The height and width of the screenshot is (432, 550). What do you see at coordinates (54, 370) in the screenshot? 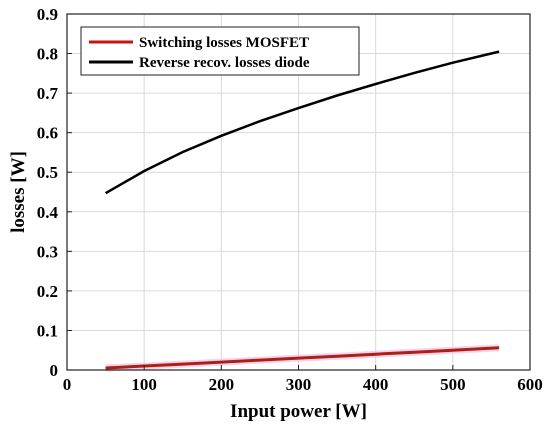
I see `y-tick-label: 0` at bounding box center [54, 370].